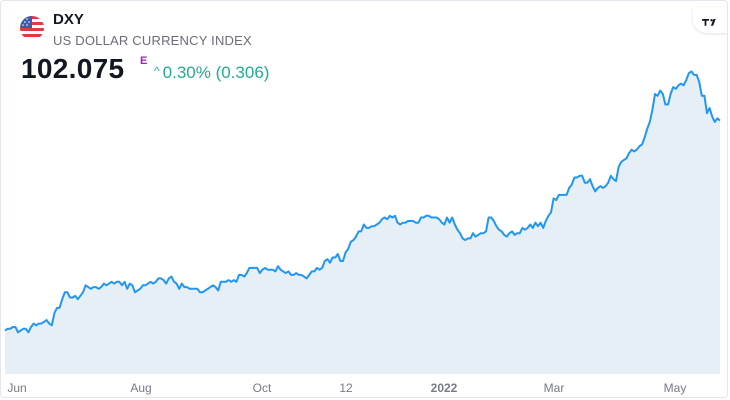 This screenshot has width=730, height=400. Describe the element at coordinates (152, 40) in the screenshot. I see `symbol-description: US DOLLAR CURRENCY INDEX` at that location.